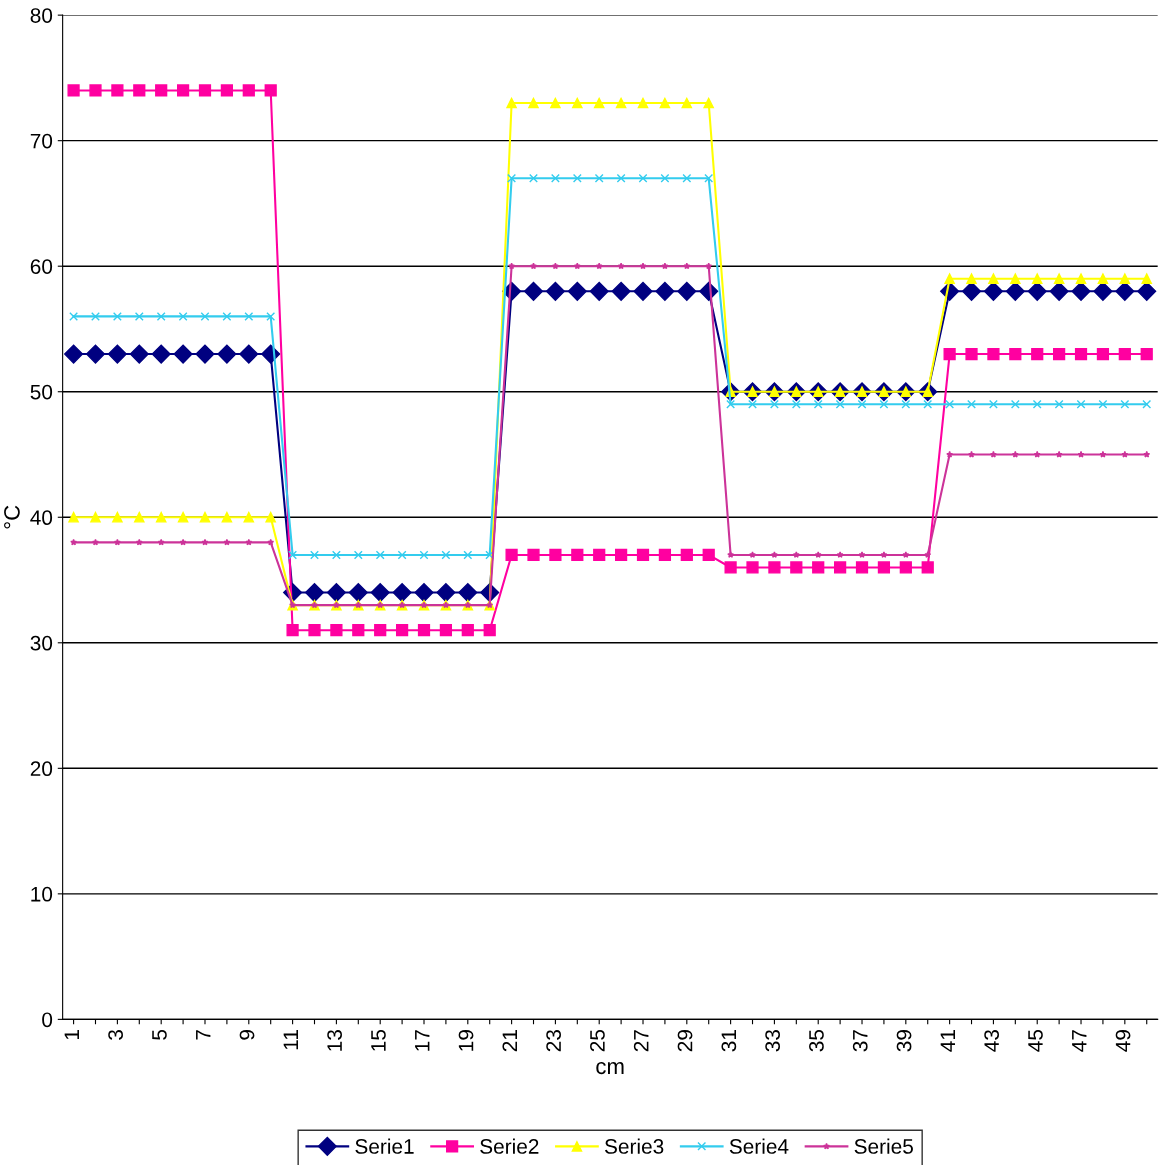 The image size is (1160, 1165). Describe the element at coordinates (816, 1040) in the screenshot. I see `x-tick-label: 35` at that location.